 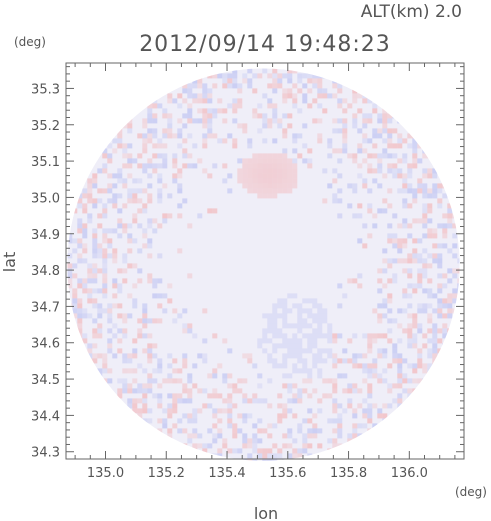 What do you see at coordinates (471, 492) in the screenshot?
I see `x-unit-label: (deg)` at bounding box center [471, 492].